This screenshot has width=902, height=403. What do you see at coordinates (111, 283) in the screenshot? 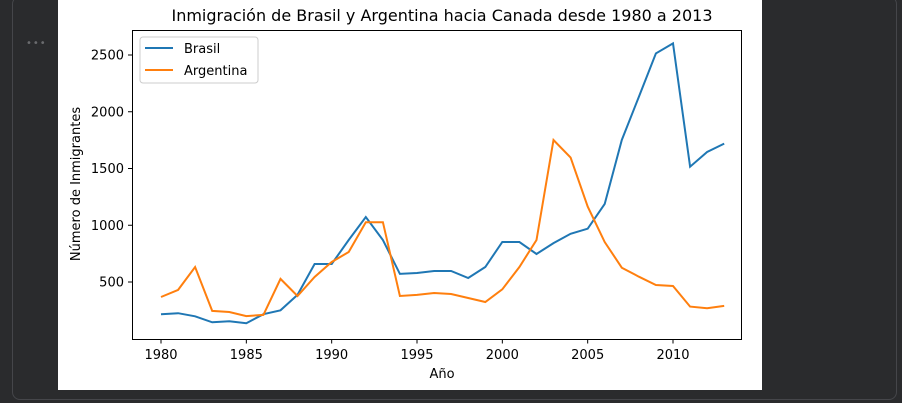
I see `y-tick-label: 500` at bounding box center [111, 283].